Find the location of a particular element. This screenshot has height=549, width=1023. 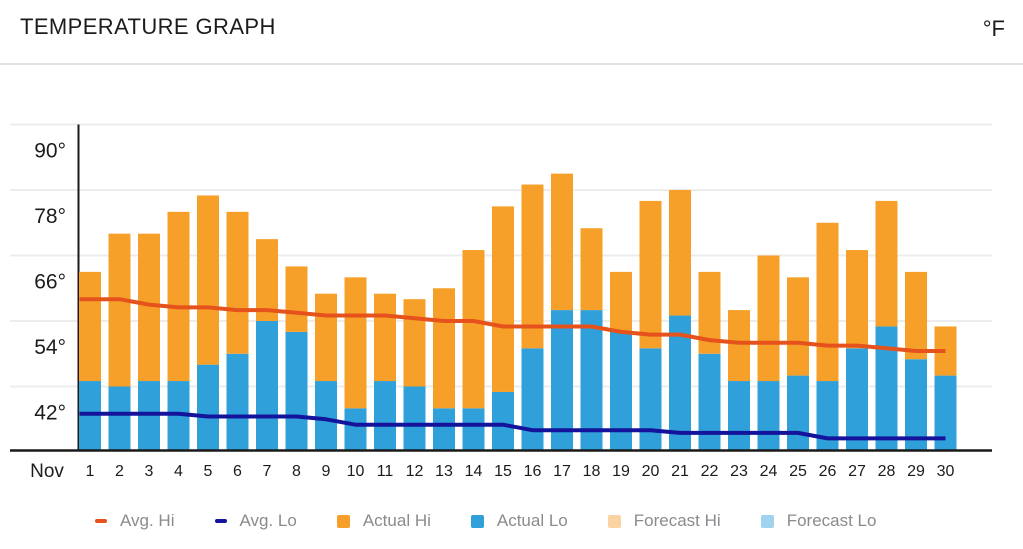

x-tick-label-28: 28 is located at coordinates (887, 471).